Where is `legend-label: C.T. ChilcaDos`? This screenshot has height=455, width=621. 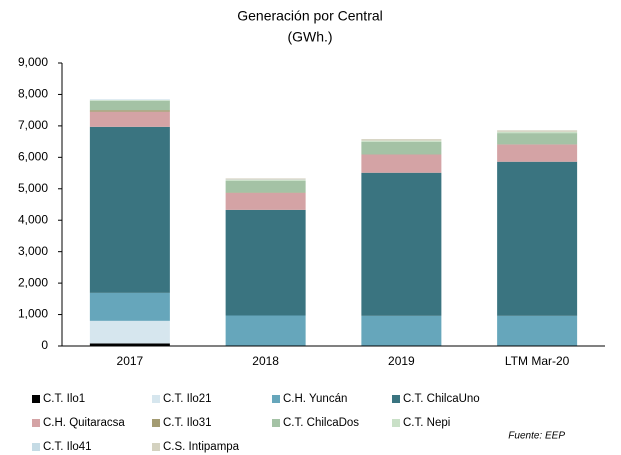 legend-label: C.T. ChilcaDos is located at coordinates (321, 423).